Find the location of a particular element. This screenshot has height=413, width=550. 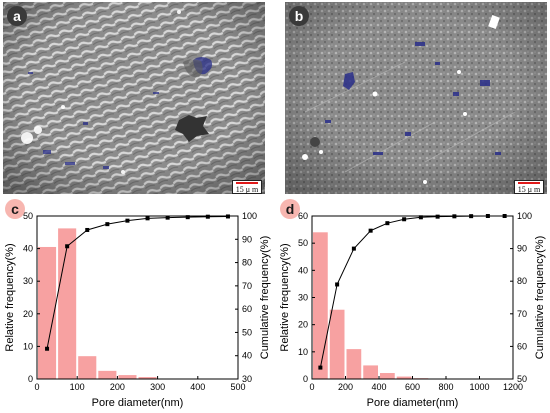

y2label-c: Cumulative frequency(%) is located at coordinates (265, 298).